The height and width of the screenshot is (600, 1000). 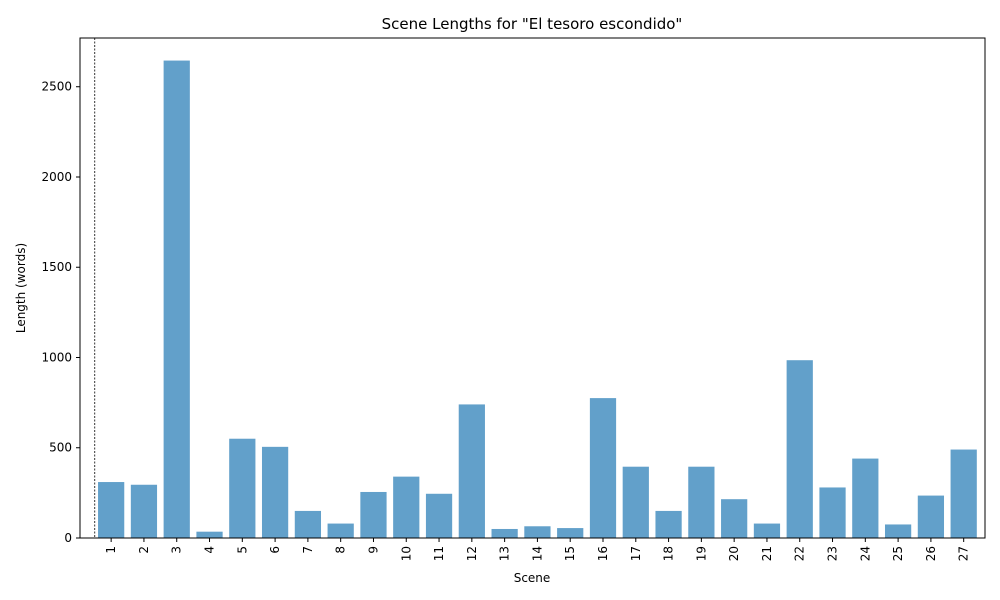 What do you see at coordinates (570, 553) in the screenshot?
I see `x-tick-label-15: 15` at bounding box center [570, 553].